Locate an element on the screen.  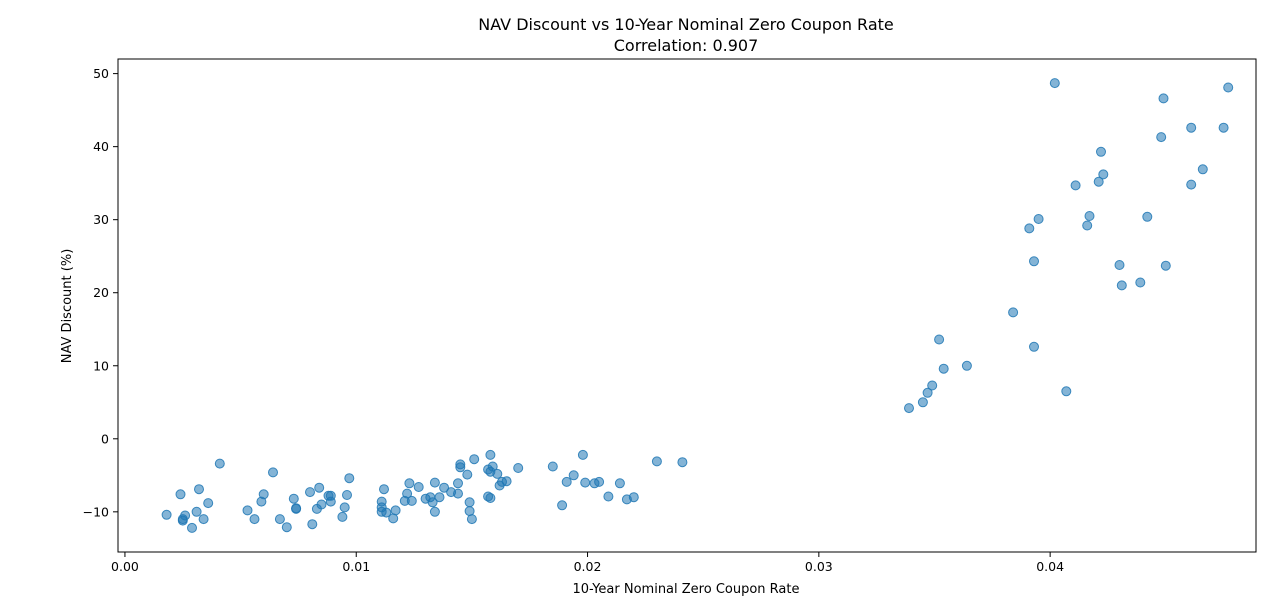
y-tick-label: 40 is located at coordinates (101, 146).